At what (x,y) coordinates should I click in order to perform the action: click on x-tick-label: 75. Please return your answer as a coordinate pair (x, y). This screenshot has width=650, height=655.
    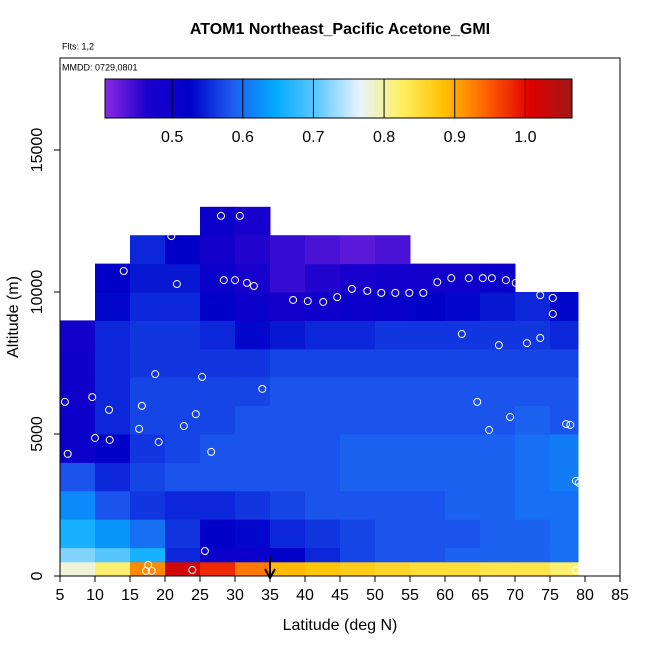
    Looking at the image, I should click on (550, 595).